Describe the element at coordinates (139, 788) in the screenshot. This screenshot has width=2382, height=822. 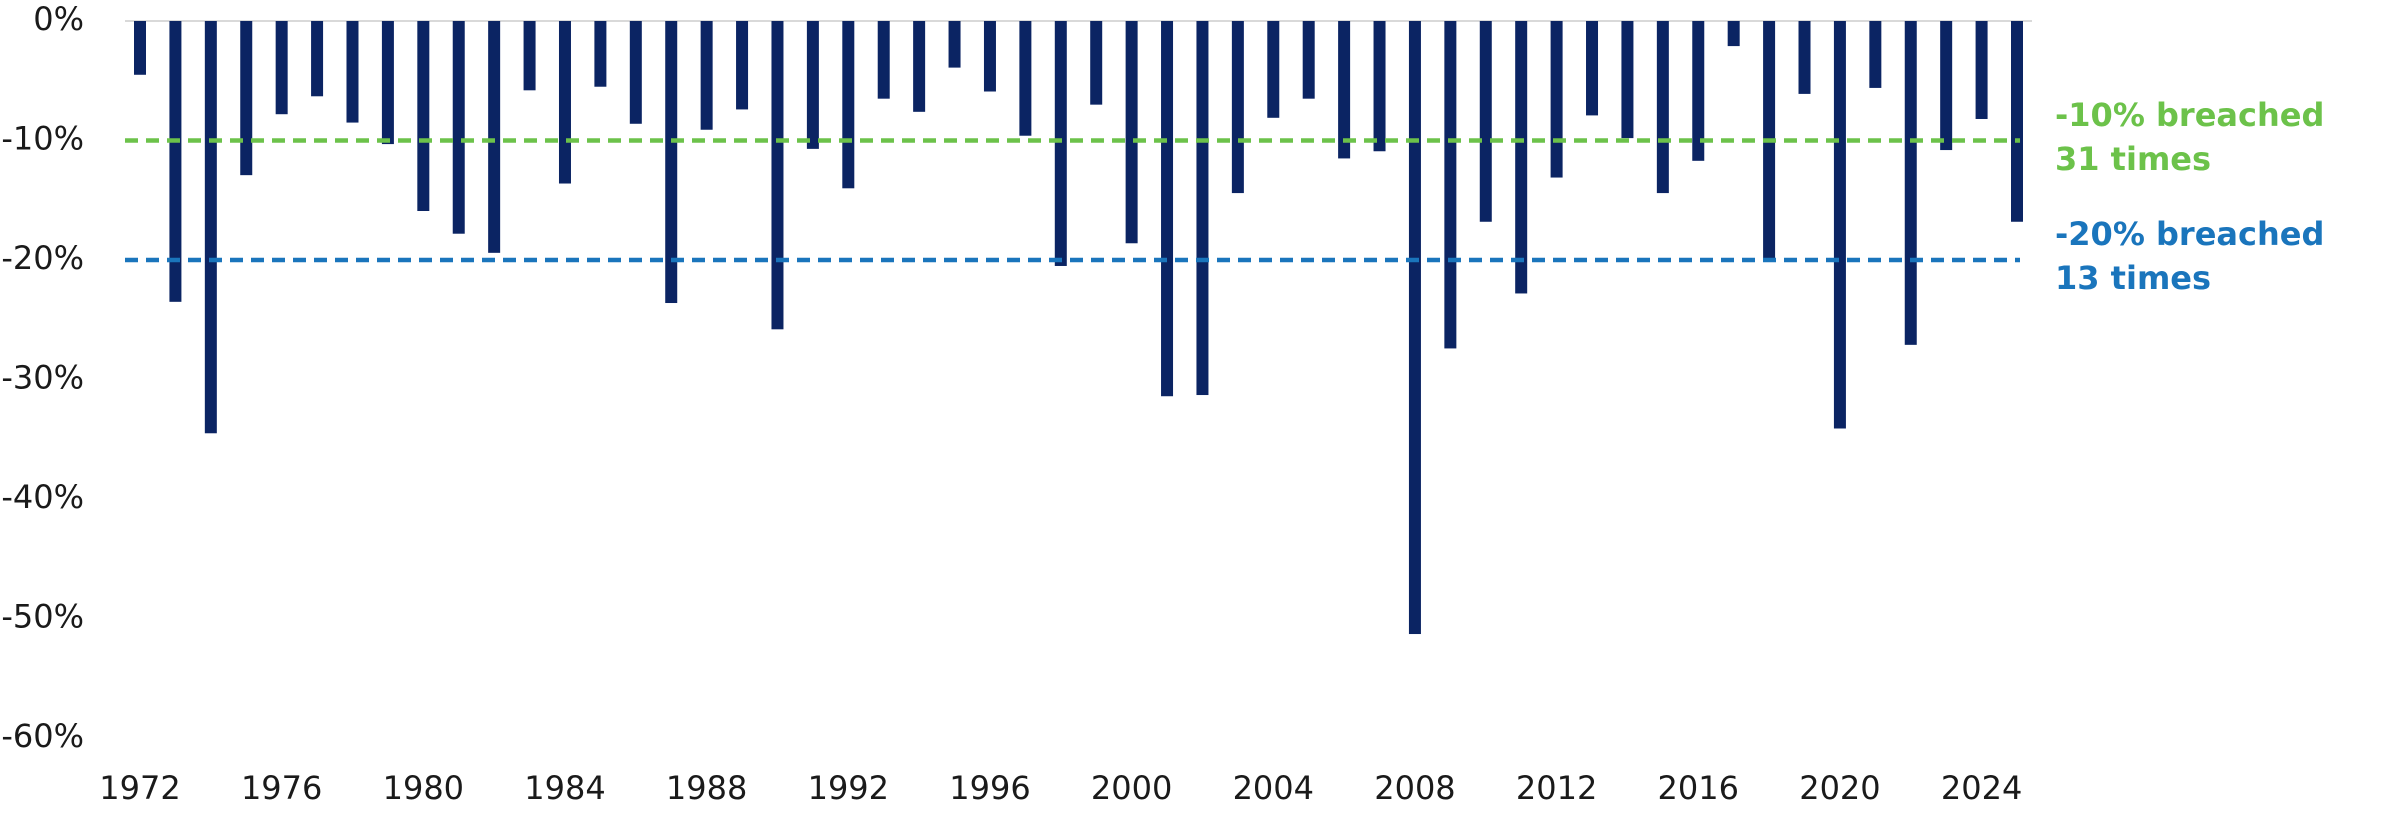
I see `x-tick-label: 1972` at that location.